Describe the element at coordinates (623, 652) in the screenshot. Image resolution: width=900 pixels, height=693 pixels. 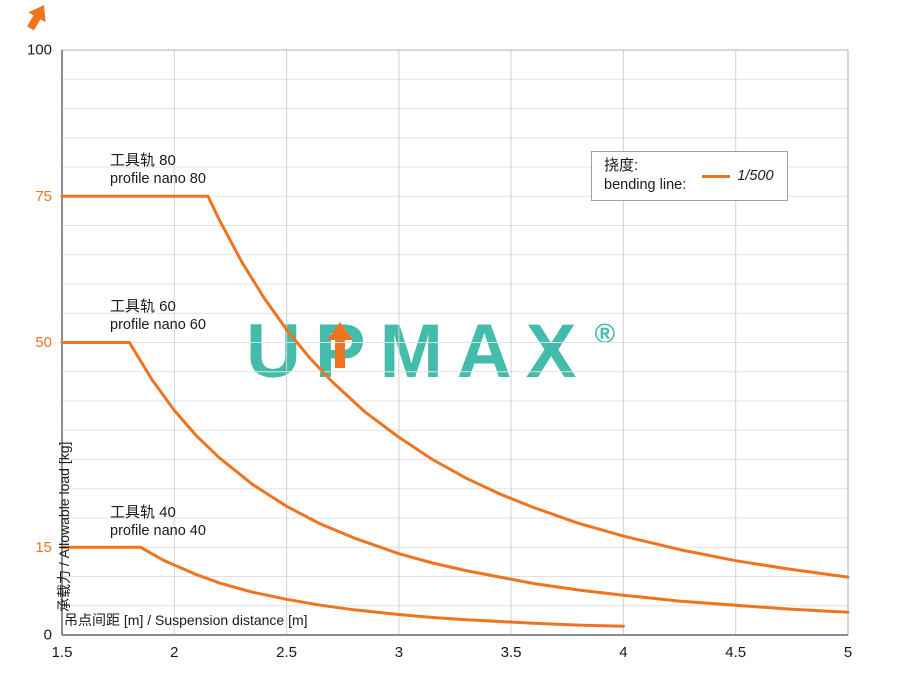
I see `x-tick-label: 4` at that location.